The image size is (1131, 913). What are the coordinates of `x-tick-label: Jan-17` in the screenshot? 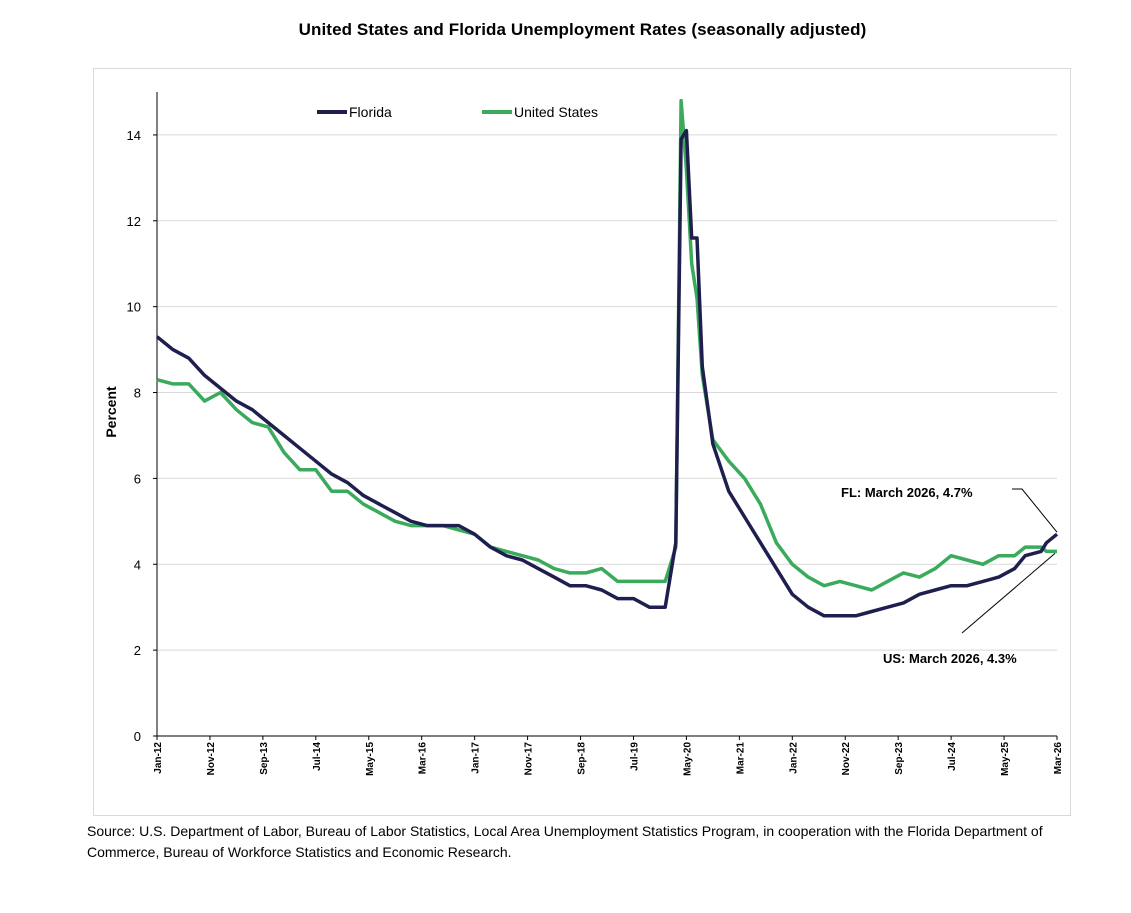 It's located at (476, 758).